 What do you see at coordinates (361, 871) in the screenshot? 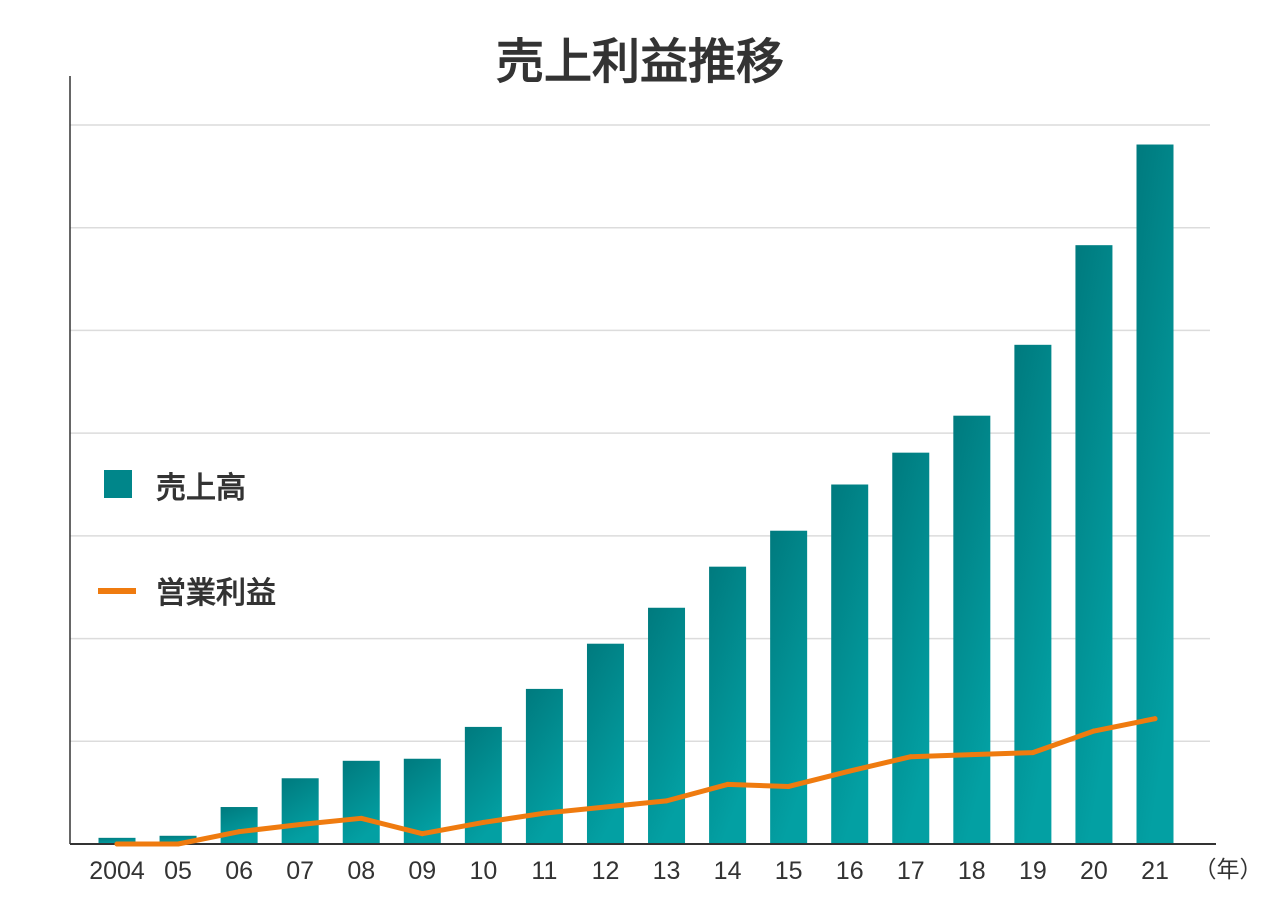
I see `x-tick-label: 08` at bounding box center [361, 871].